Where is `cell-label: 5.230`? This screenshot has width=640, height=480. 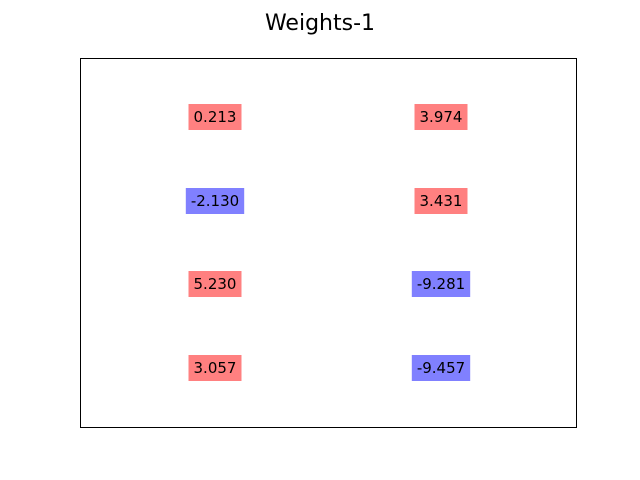 cell-label: 5.230 is located at coordinates (215, 284).